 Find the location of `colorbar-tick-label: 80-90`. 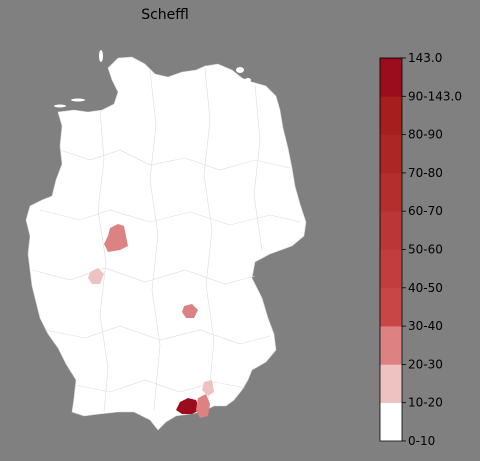

colorbar-tick-label: 80-90 is located at coordinates (425, 135).